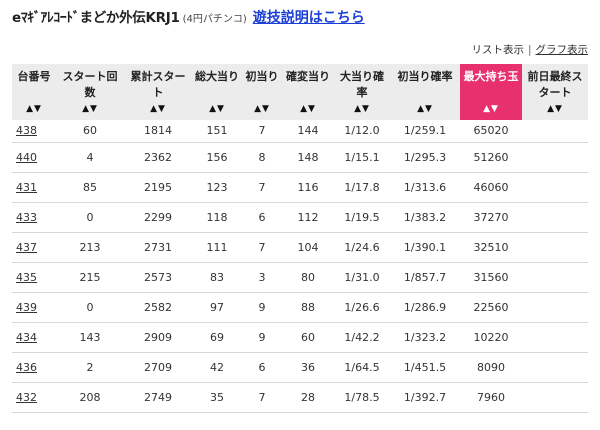 The width and height of the screenshot is (600, 430). I want to click on cell-first_prob: 1/295.3, so click(425, 157).